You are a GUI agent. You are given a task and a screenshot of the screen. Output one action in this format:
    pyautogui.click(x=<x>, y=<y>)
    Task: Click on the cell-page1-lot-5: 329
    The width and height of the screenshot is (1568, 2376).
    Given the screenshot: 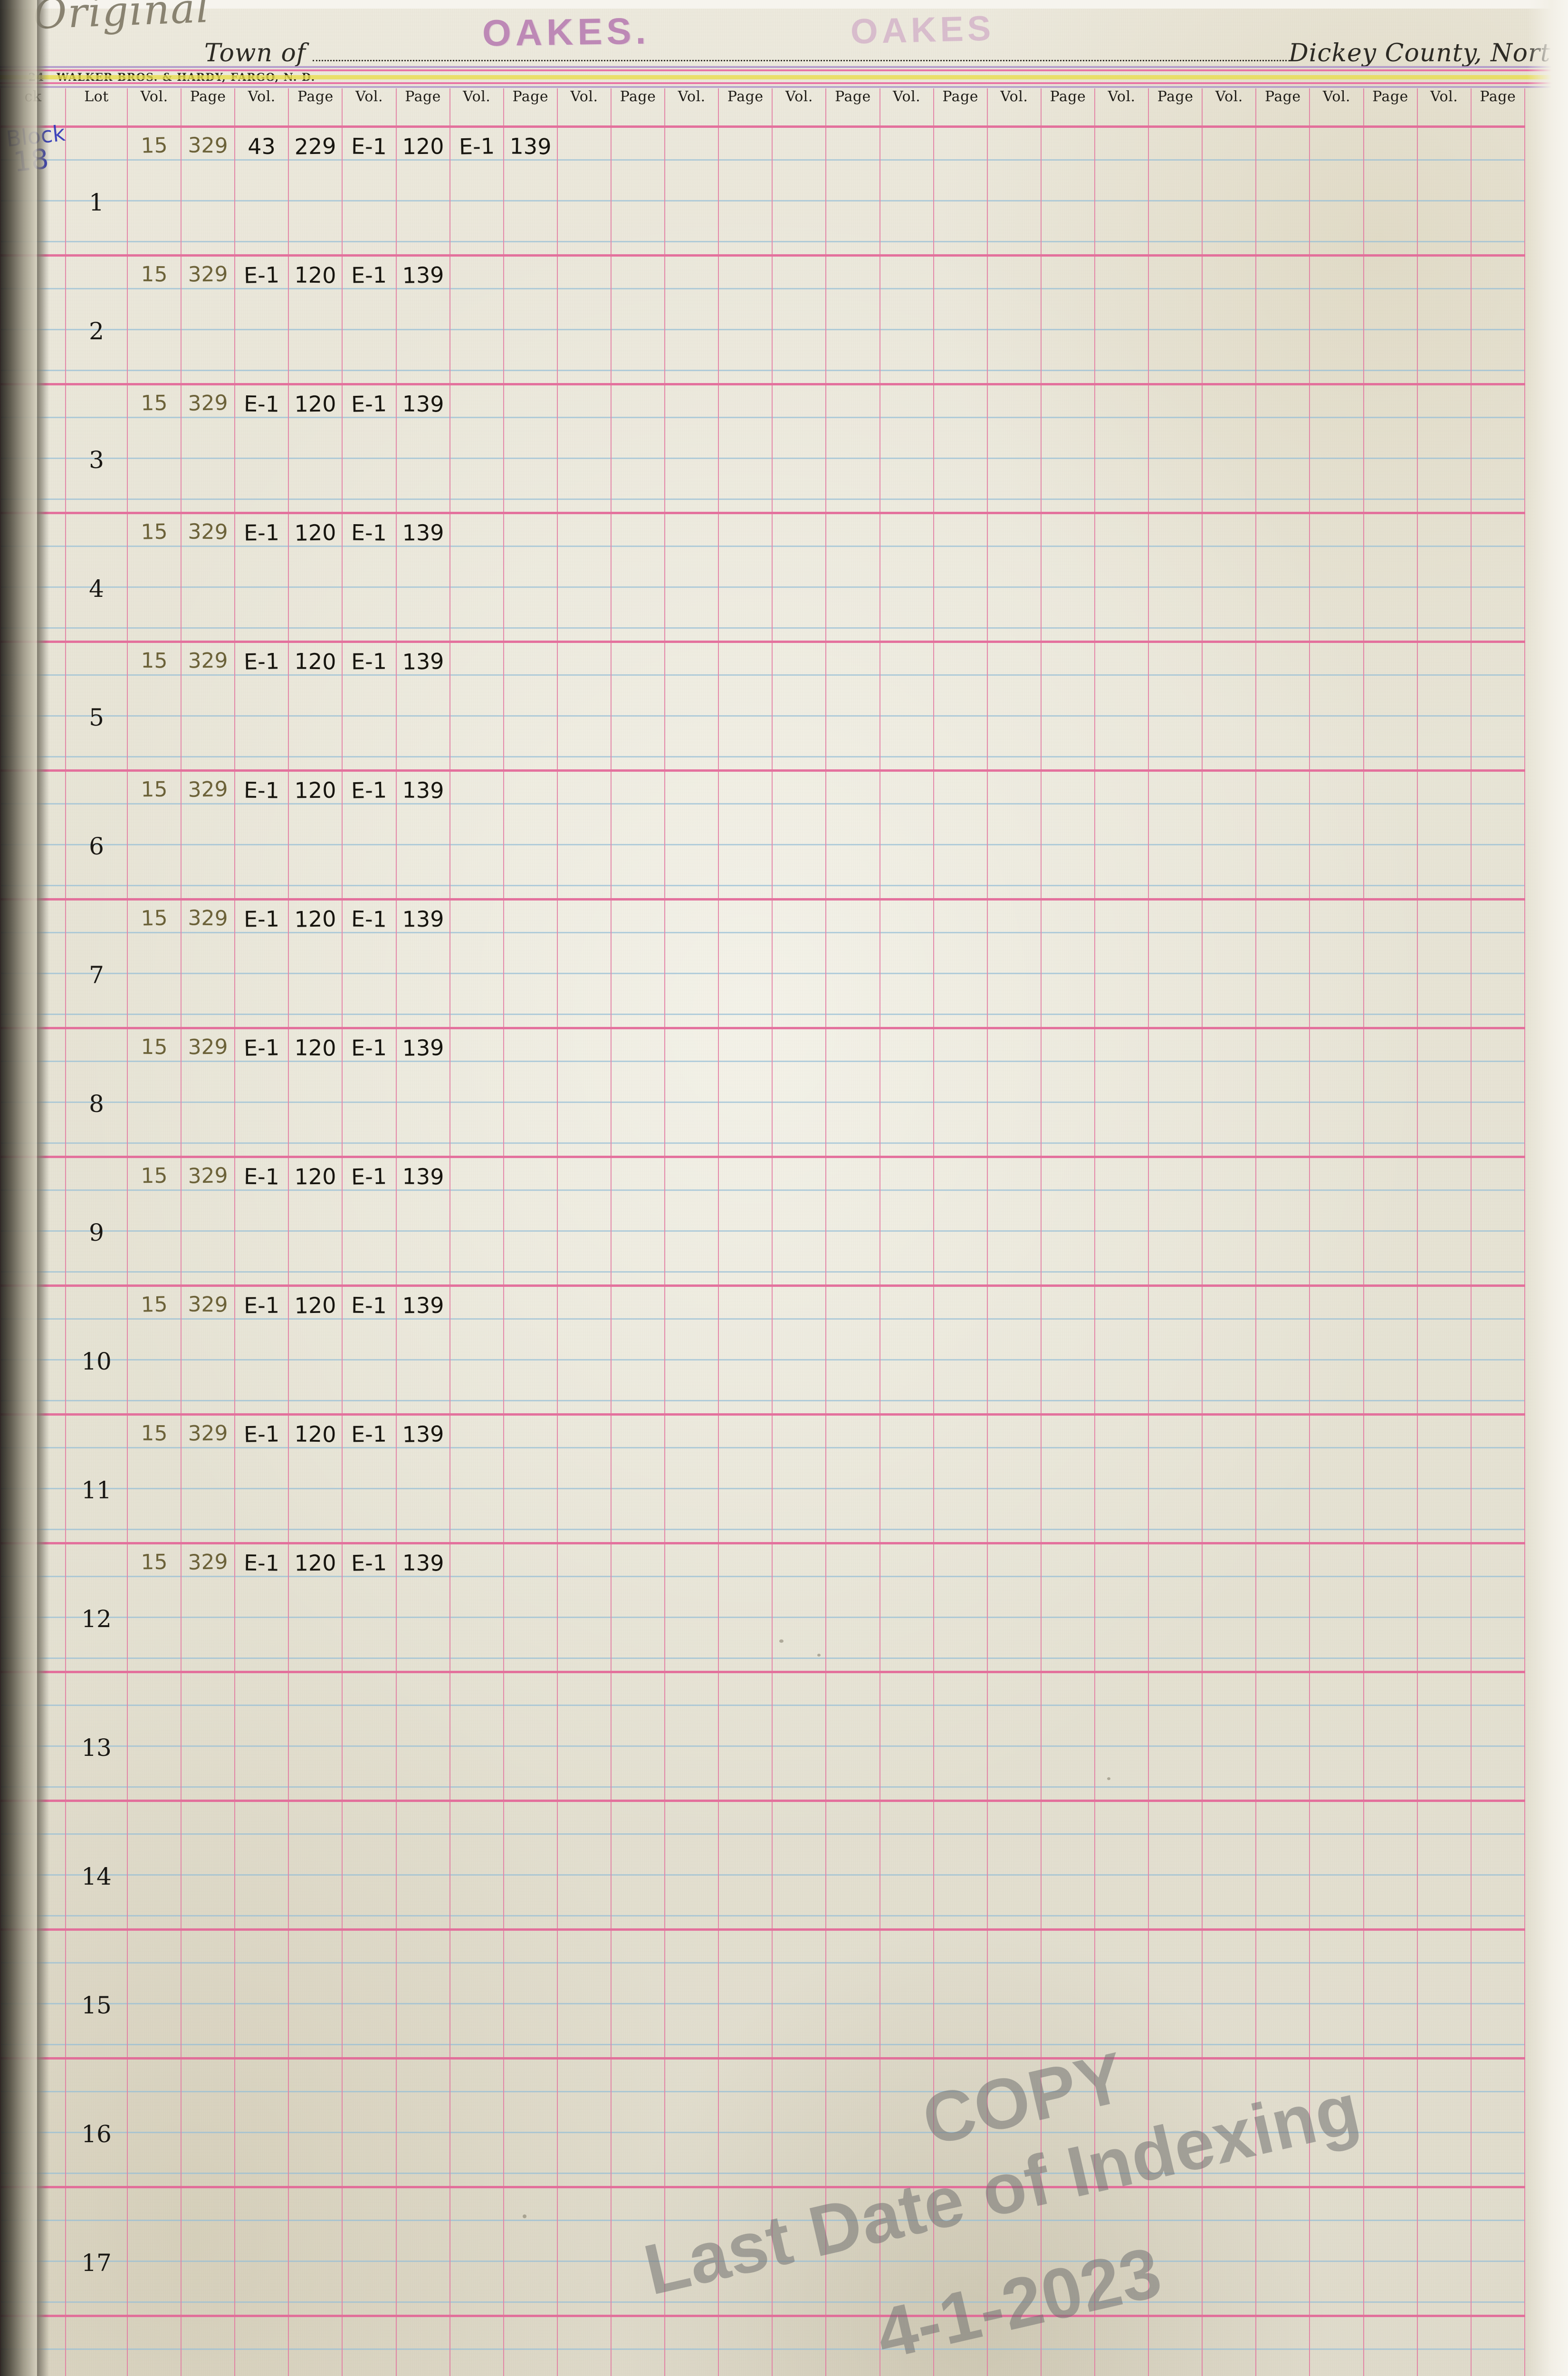 What is the action you would take?
    pyautogui.click(x=209, y=707)
    